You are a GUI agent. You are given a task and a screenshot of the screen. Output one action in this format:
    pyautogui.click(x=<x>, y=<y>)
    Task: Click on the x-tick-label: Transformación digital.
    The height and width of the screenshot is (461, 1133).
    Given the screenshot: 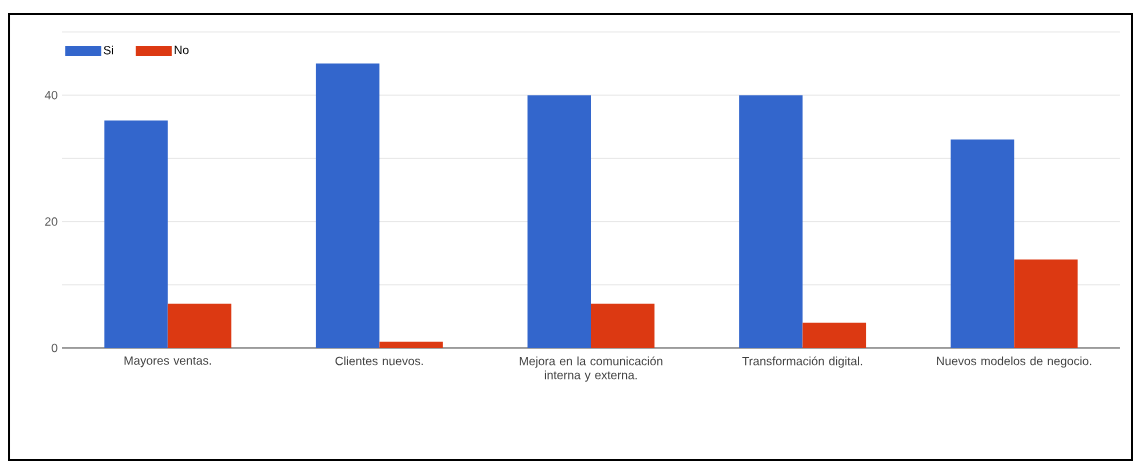 What is the action you would take?
    pyautogui.click(x=802, y=362)
    